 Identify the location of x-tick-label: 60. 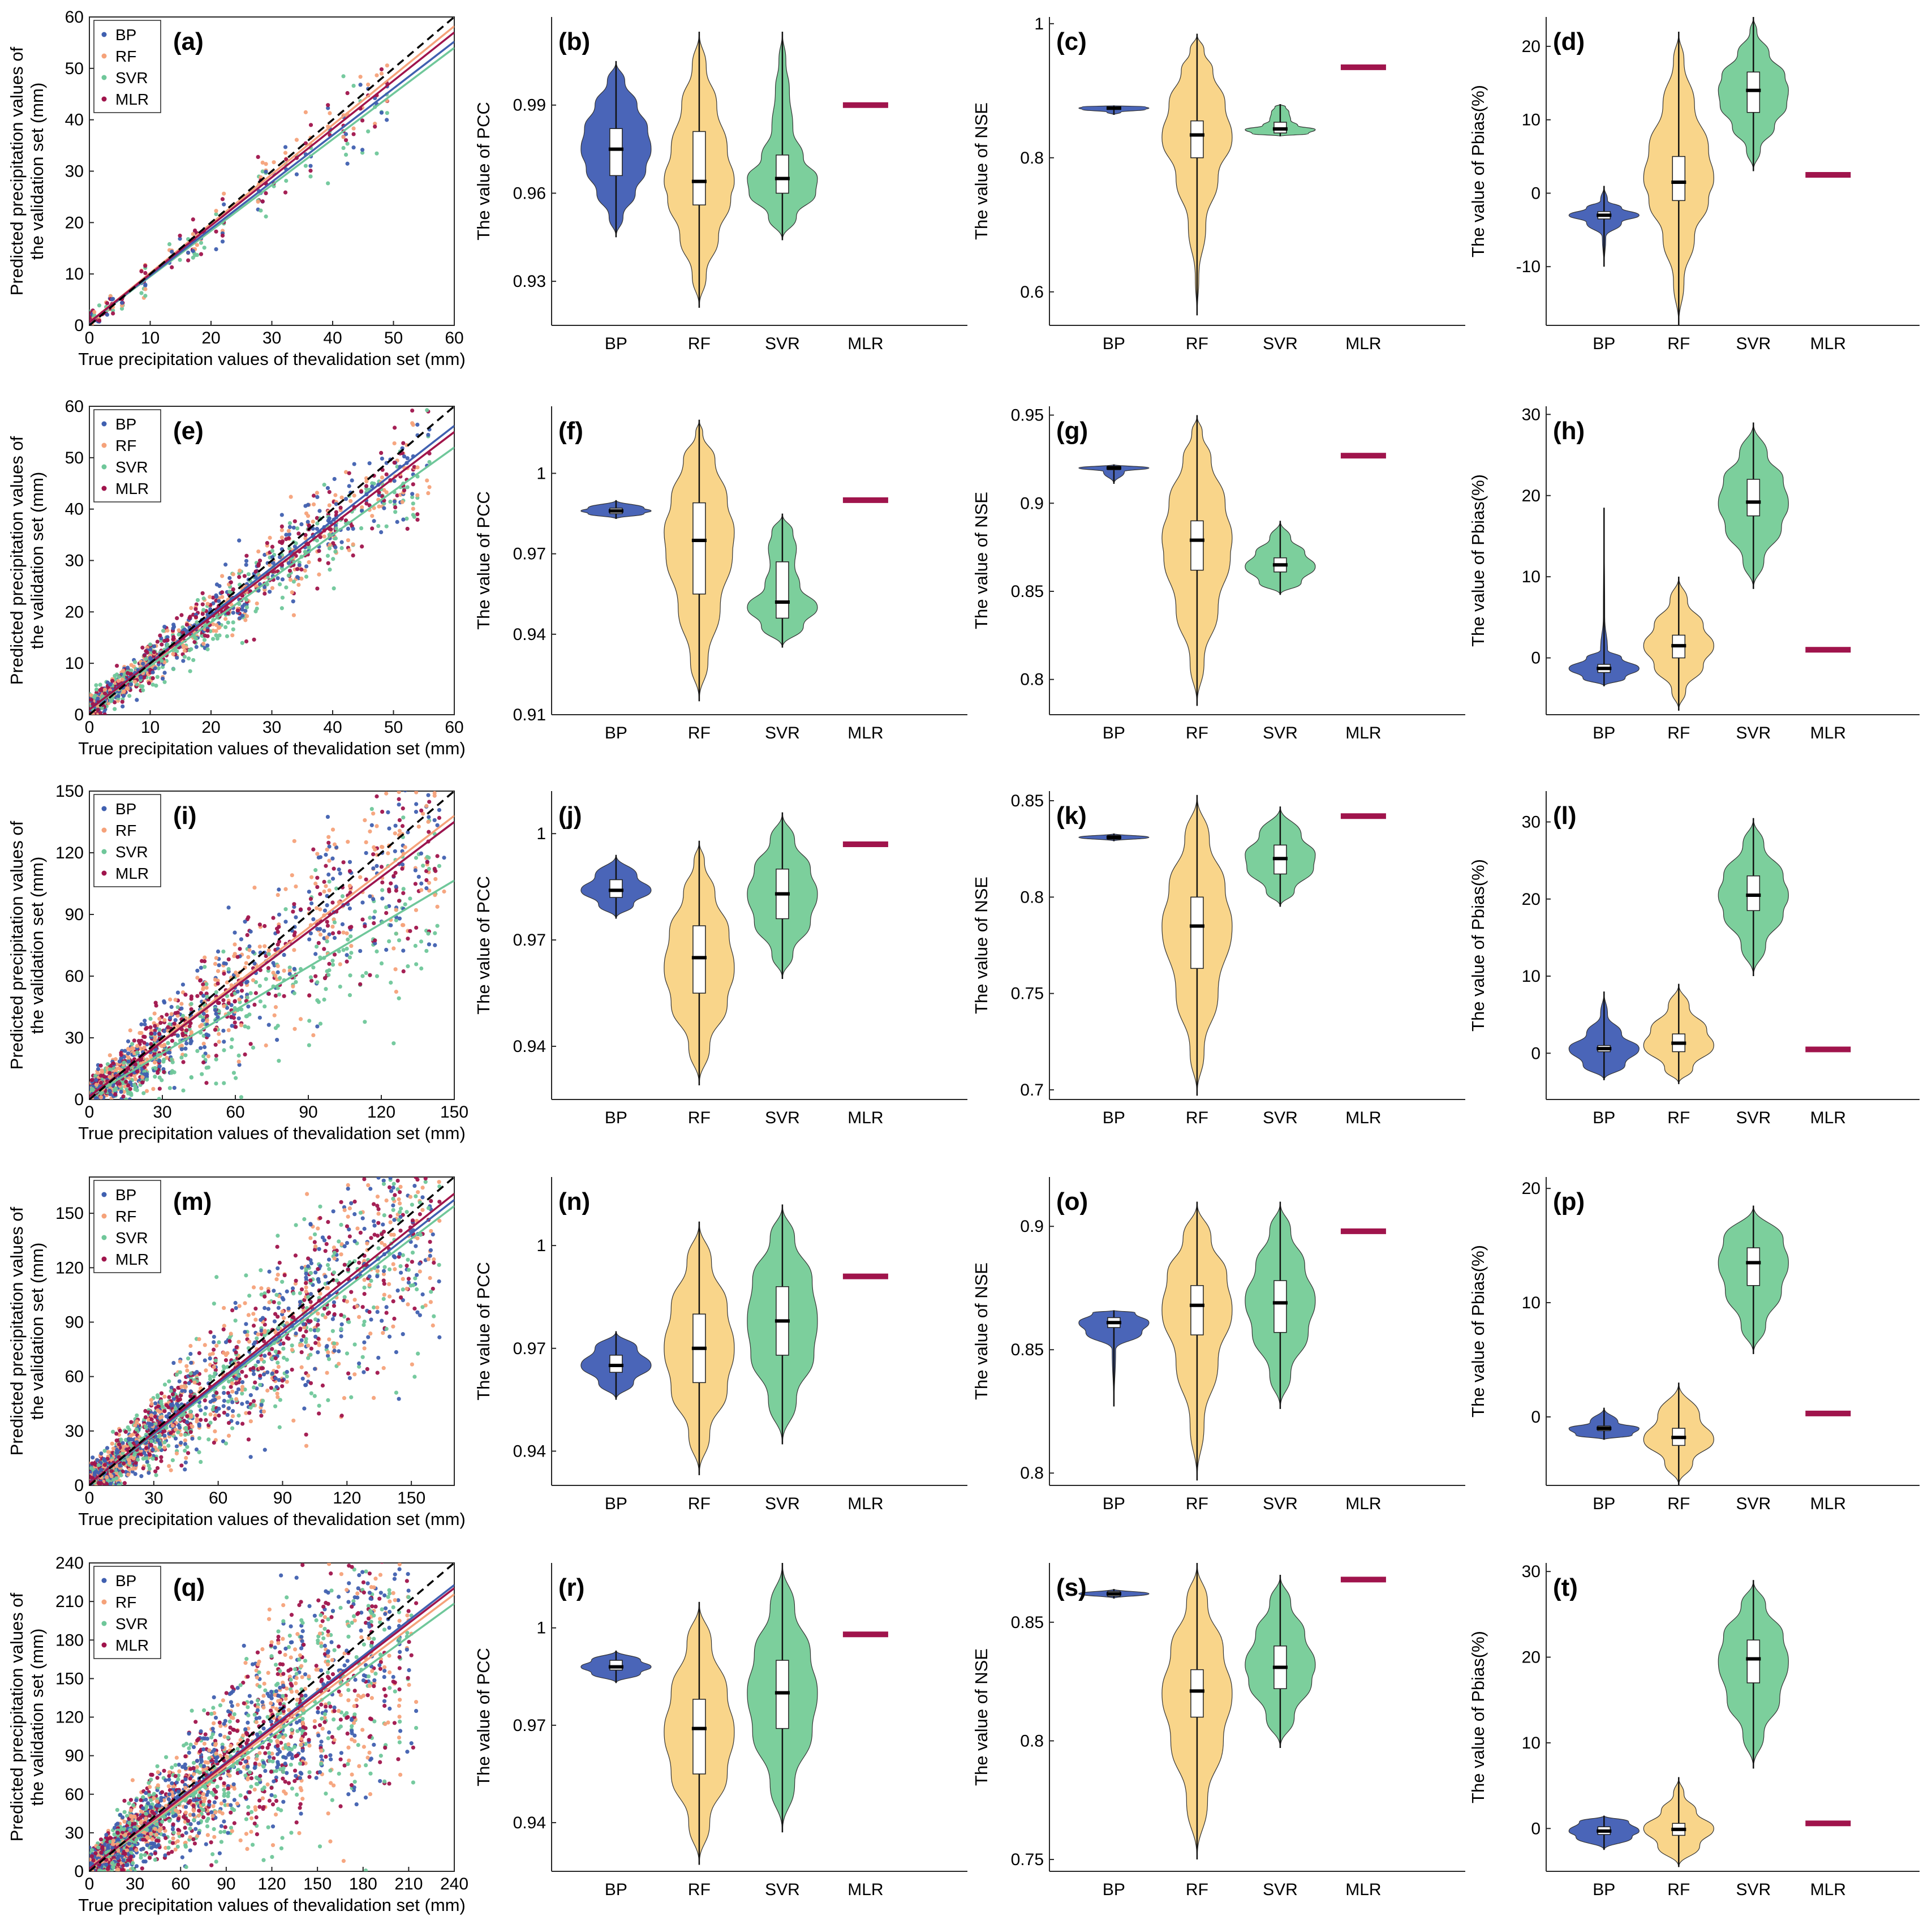
(454, 727).